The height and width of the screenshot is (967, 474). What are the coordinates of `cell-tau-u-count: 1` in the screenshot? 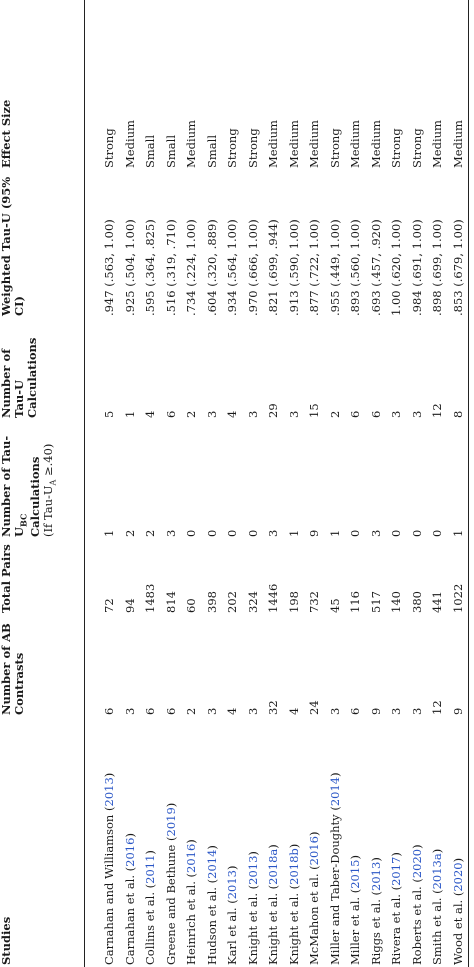 It's located at (129, 414).